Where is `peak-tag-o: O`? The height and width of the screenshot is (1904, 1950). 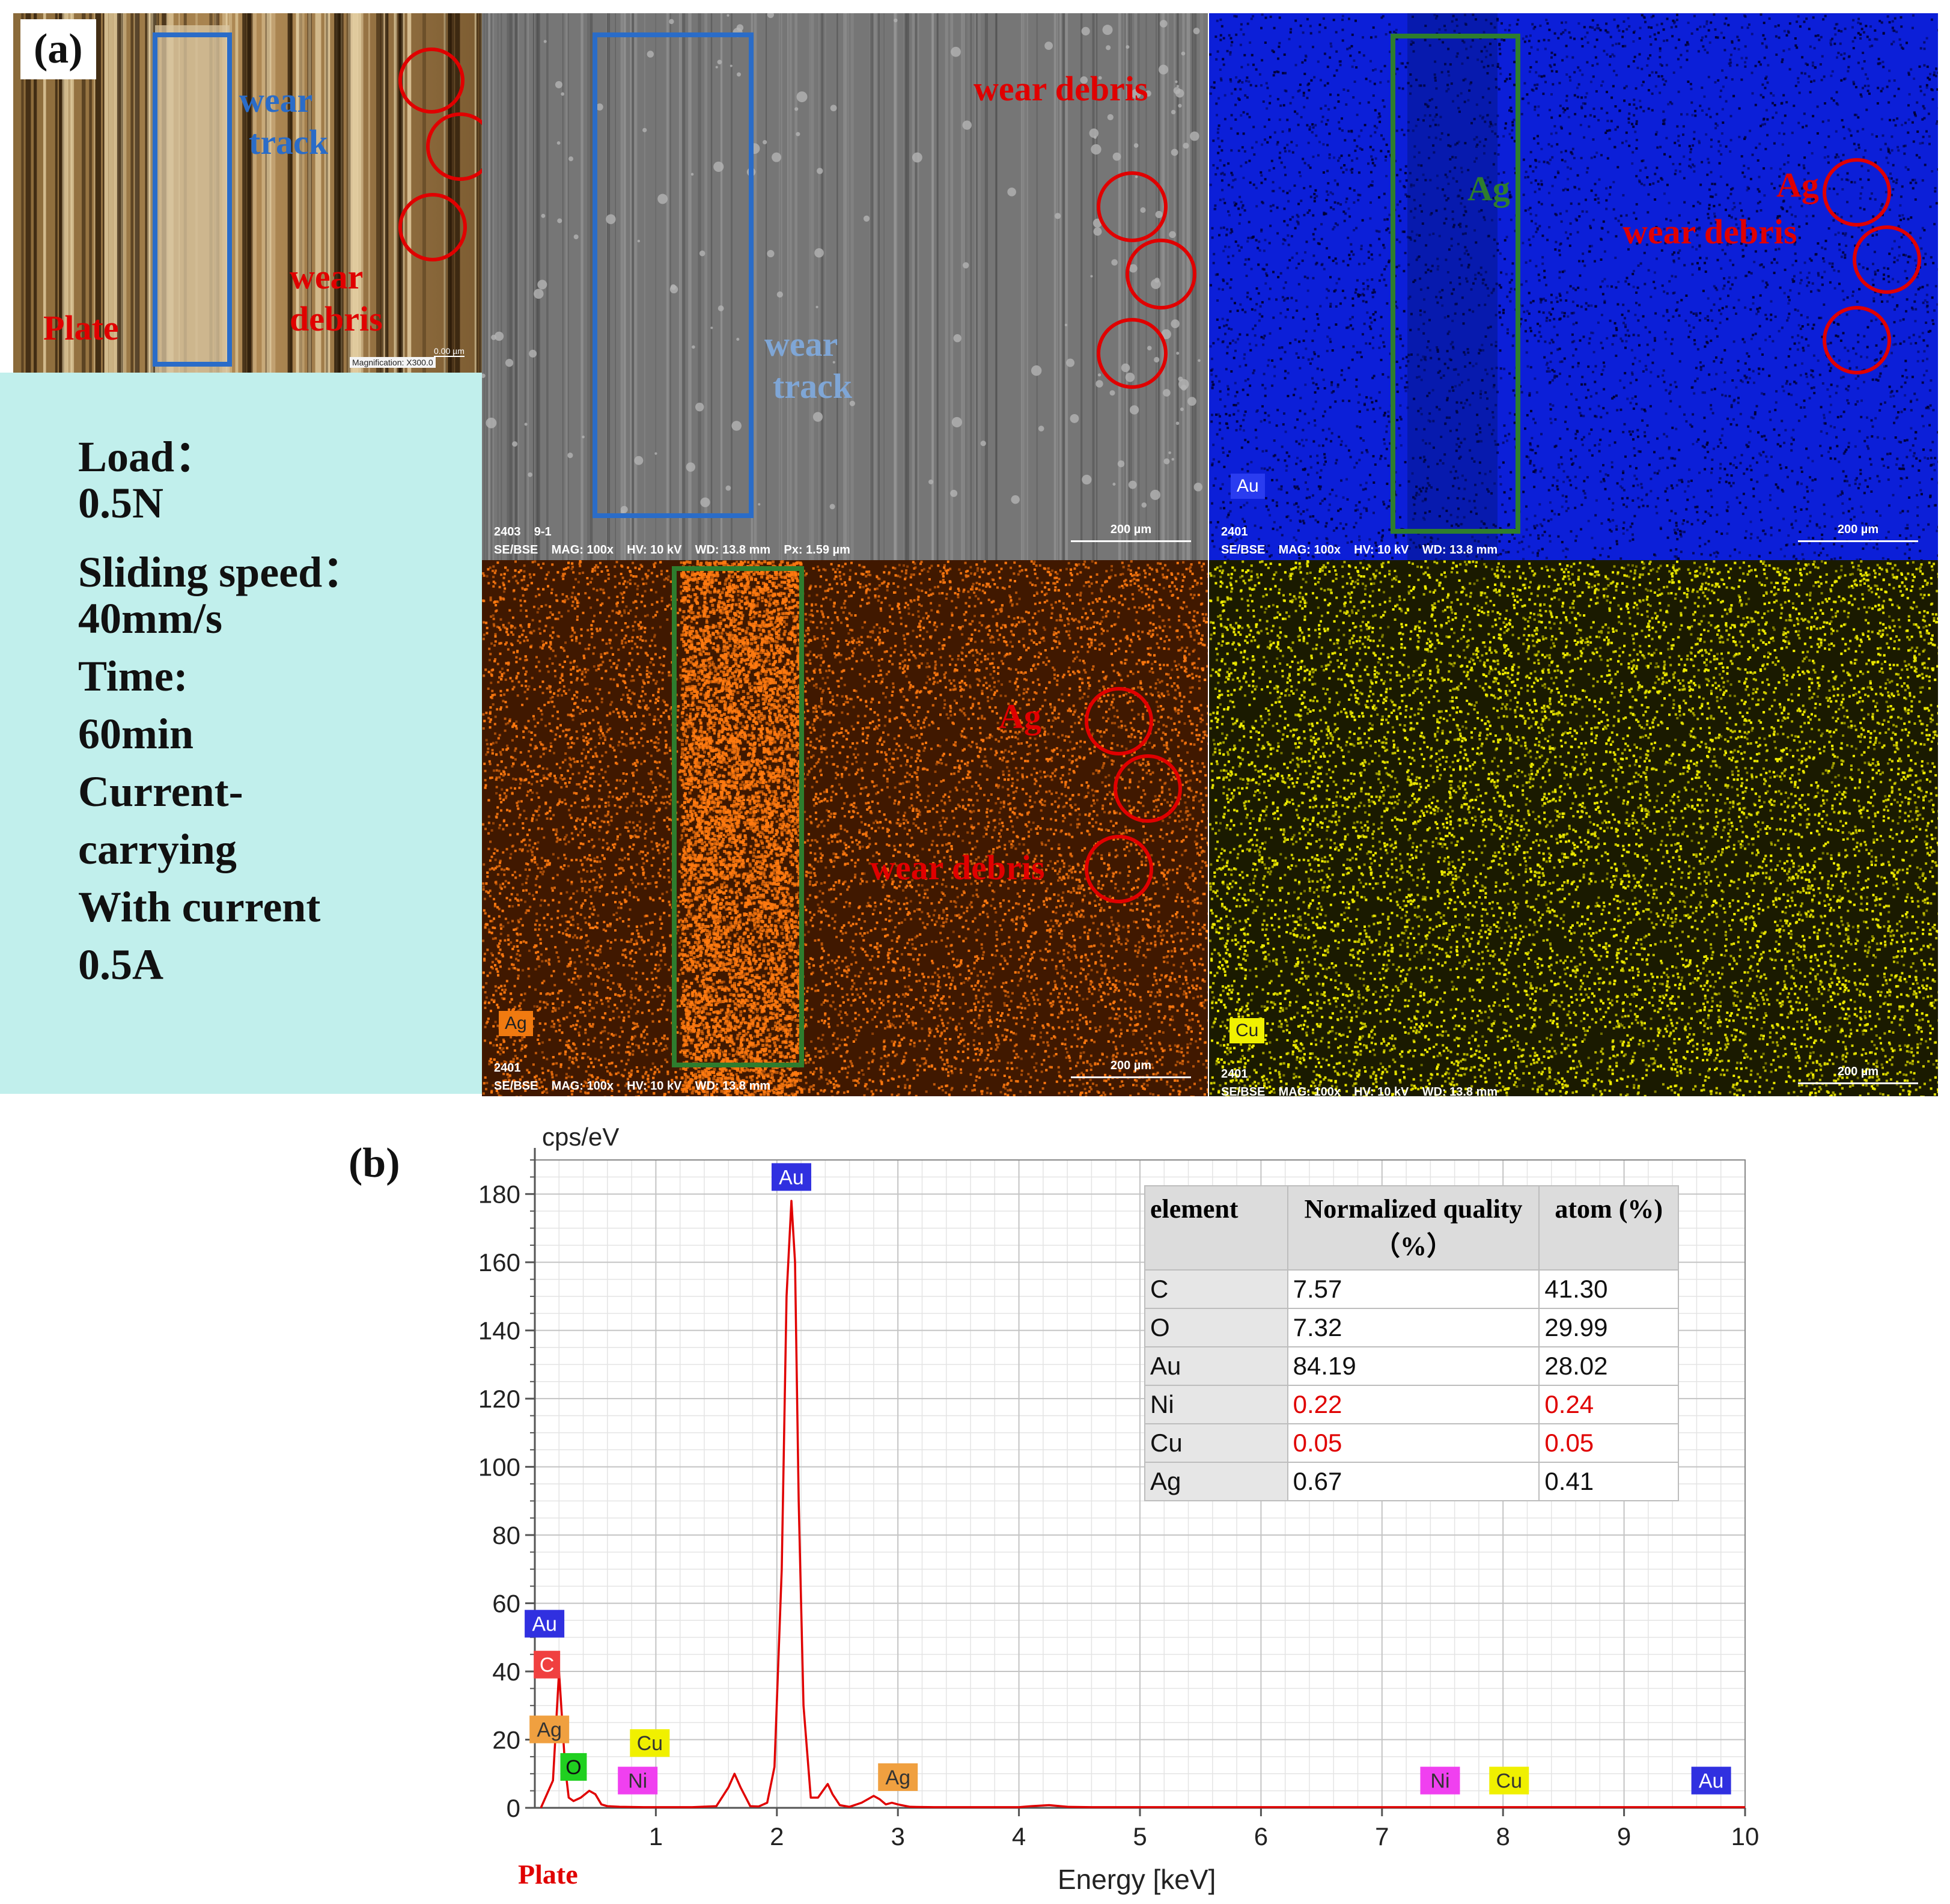 peak-tag-o: O is located at coordinates (574, 1767).